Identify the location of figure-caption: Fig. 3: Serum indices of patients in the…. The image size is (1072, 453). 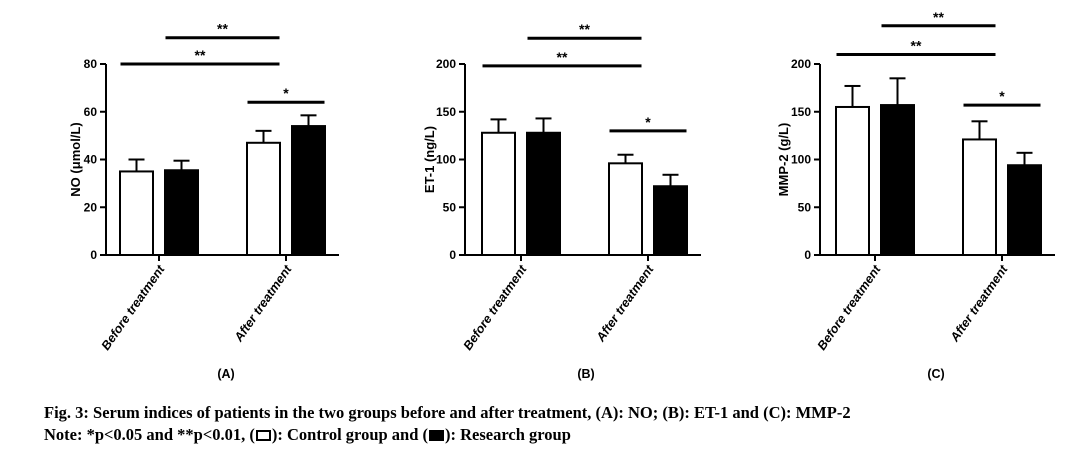
(447, 412).